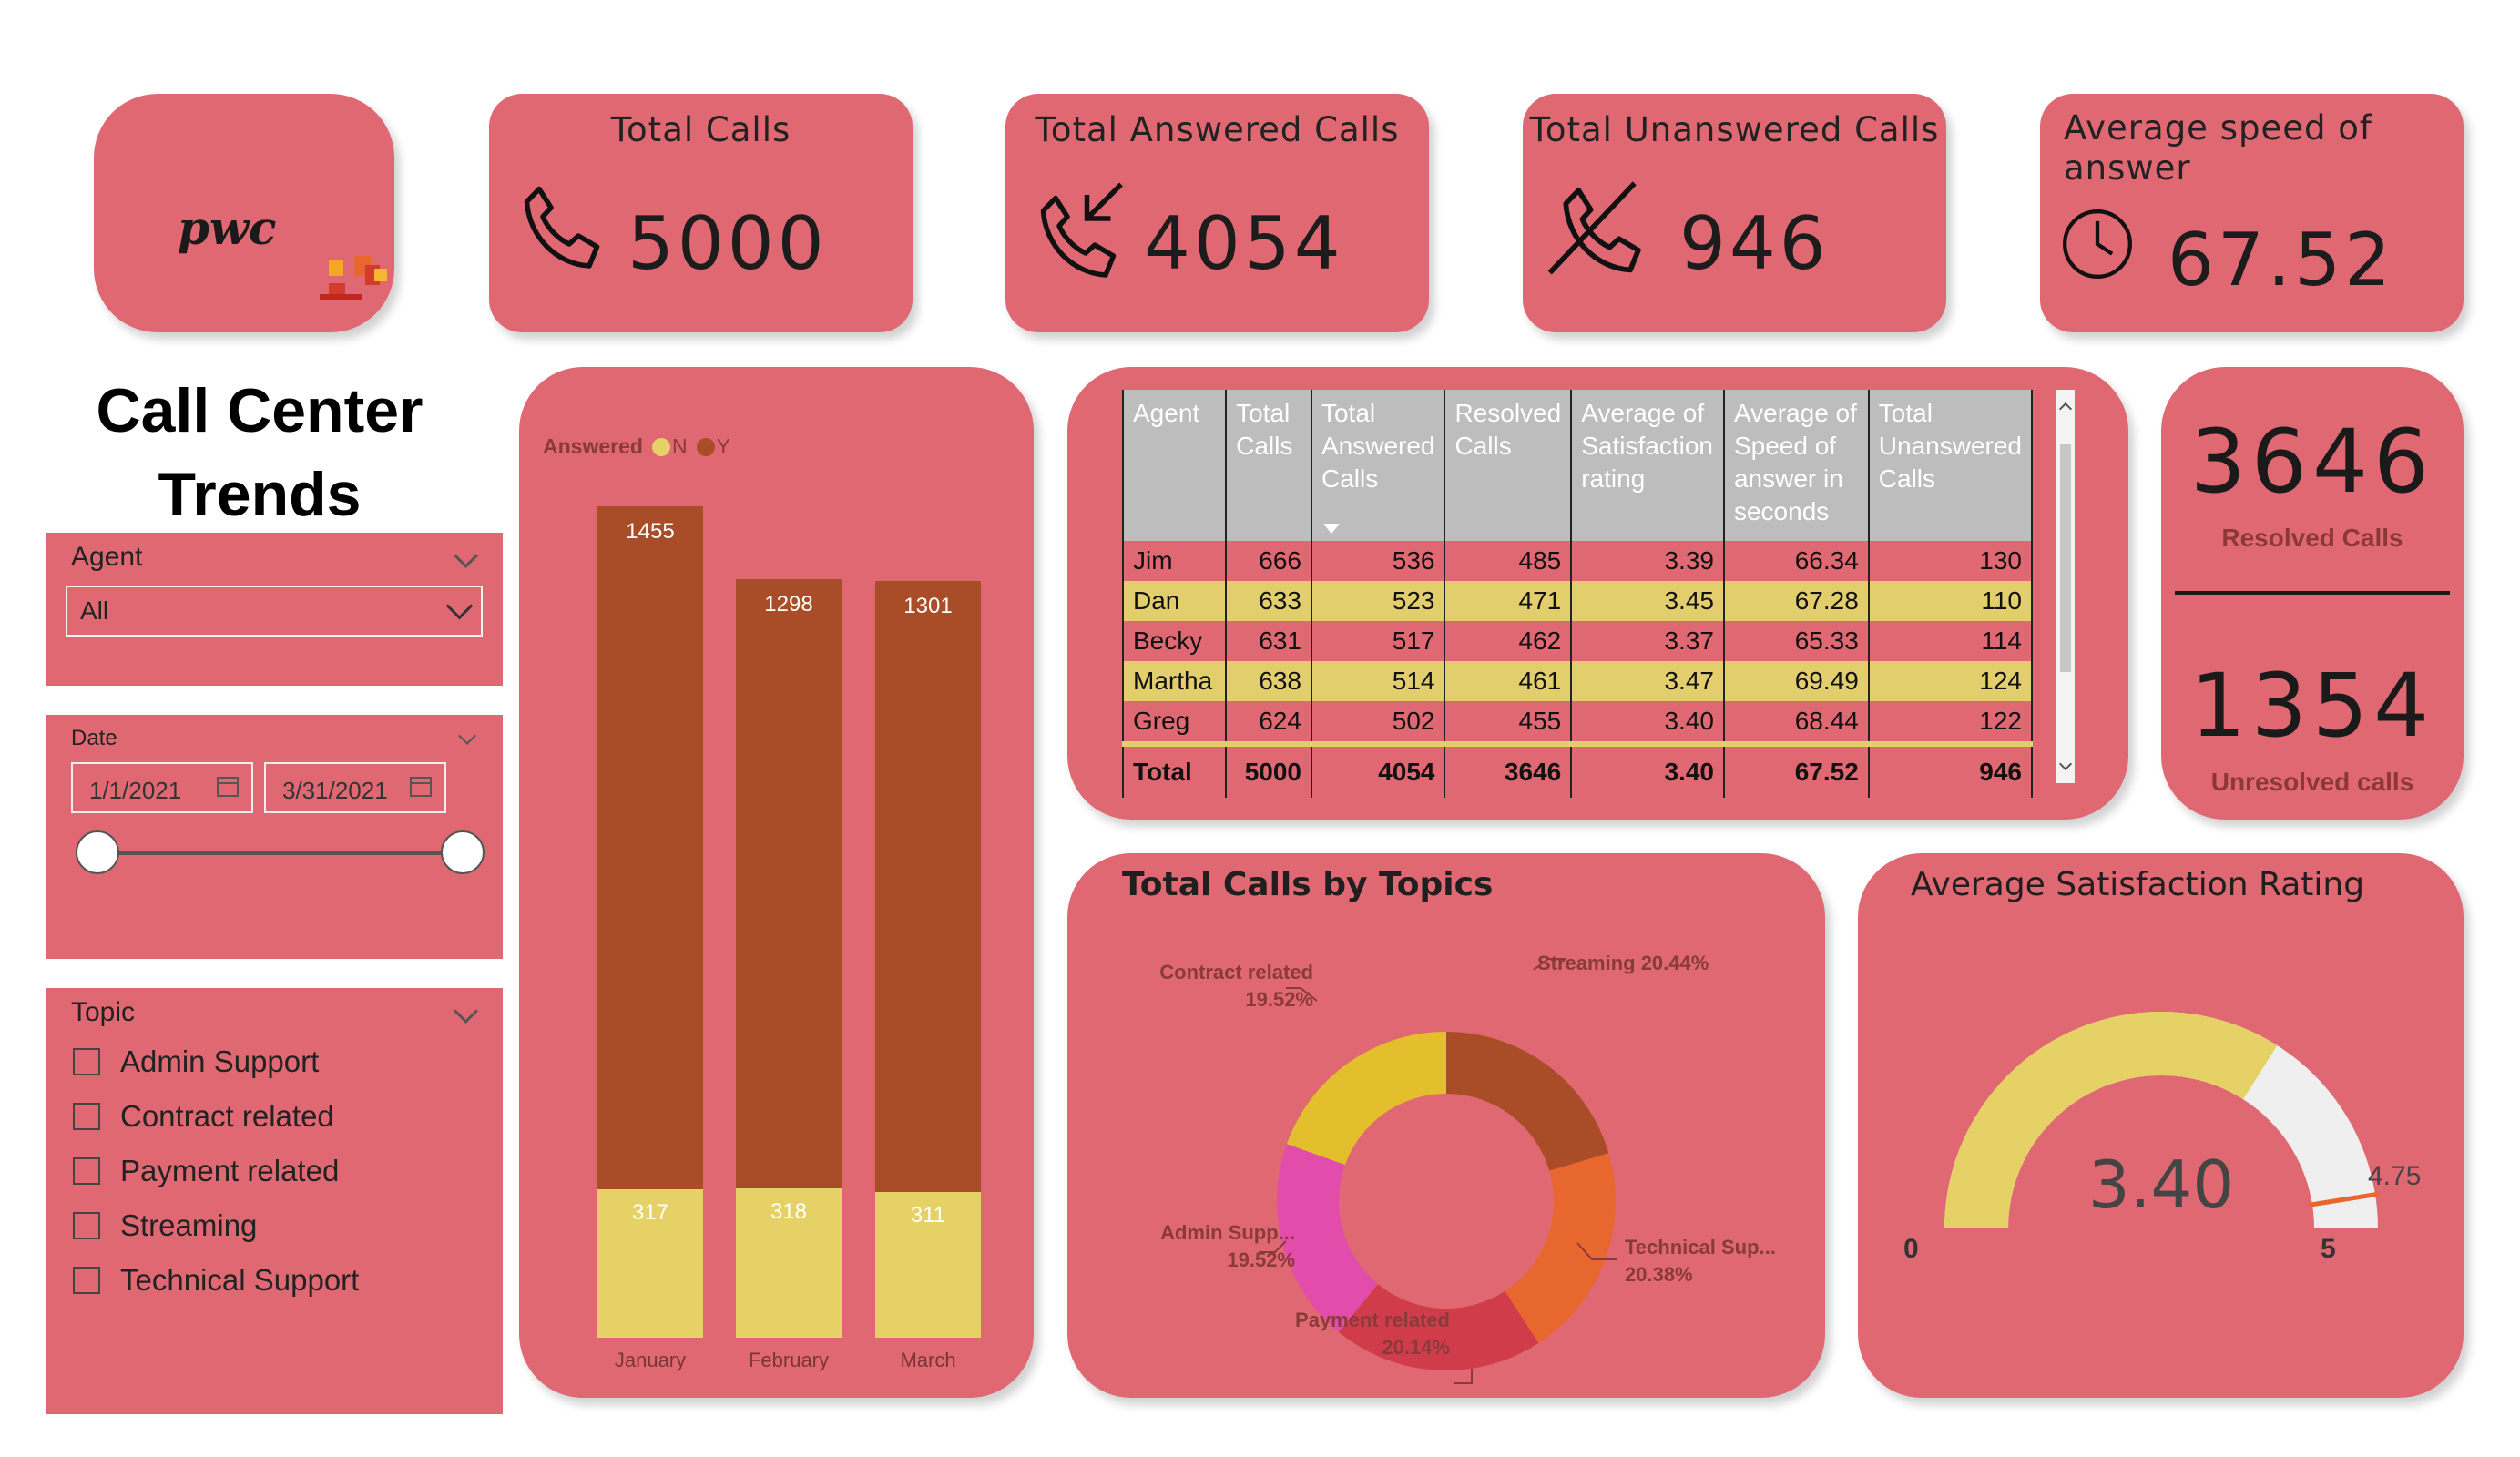 The width and height of the screenshot is (2520, 1457). I want to click on donut-label-pct: 19.52%, so click(1279, 999).